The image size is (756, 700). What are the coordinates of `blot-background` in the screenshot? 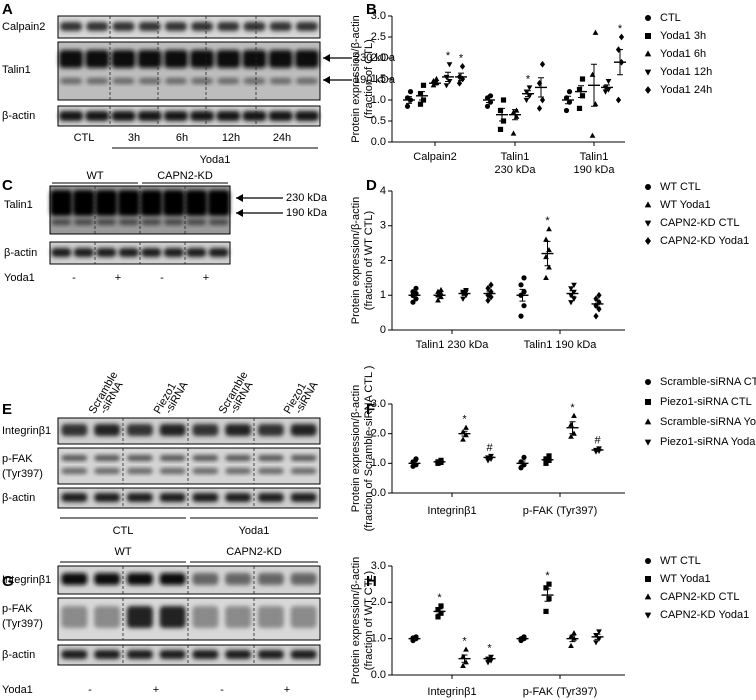 It's located at (189, 27).